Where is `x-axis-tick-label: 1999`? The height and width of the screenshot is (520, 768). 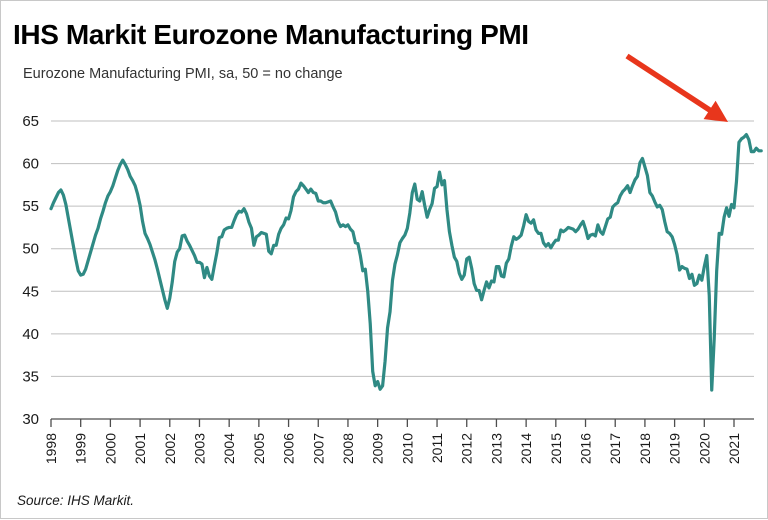 x-axis-tick-label: 1999 is located at coordinates (81, 448).